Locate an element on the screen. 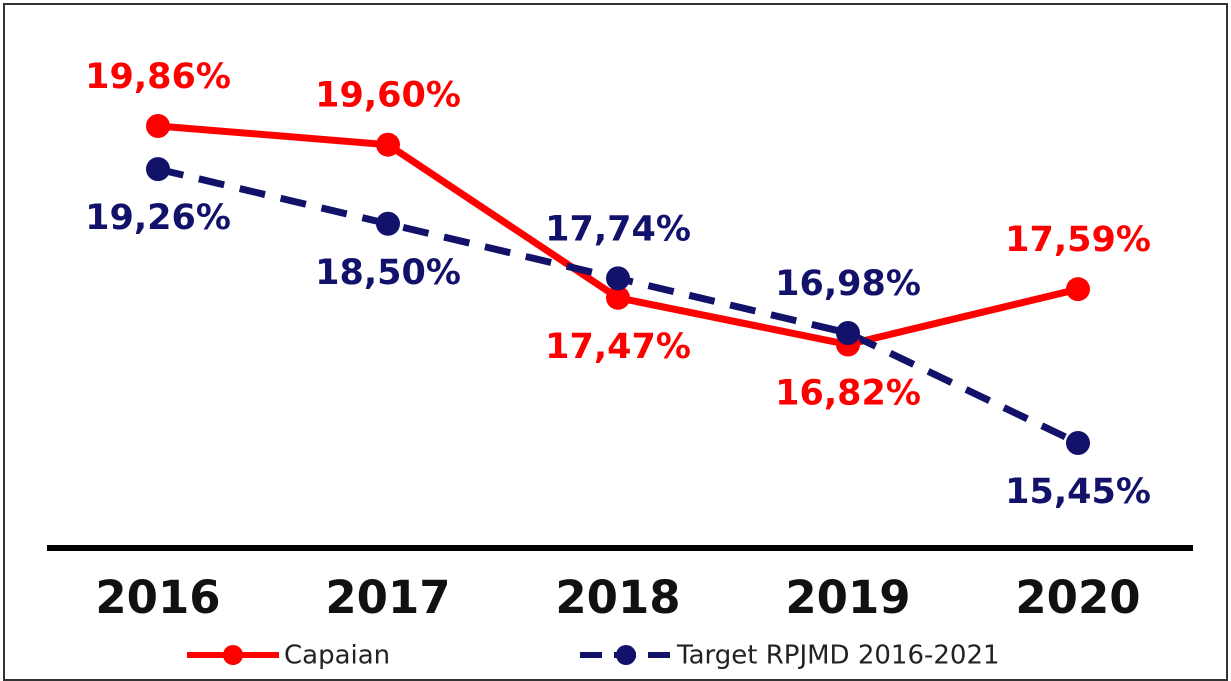  value-label: 16,98% is located at coordinates (848, 284).